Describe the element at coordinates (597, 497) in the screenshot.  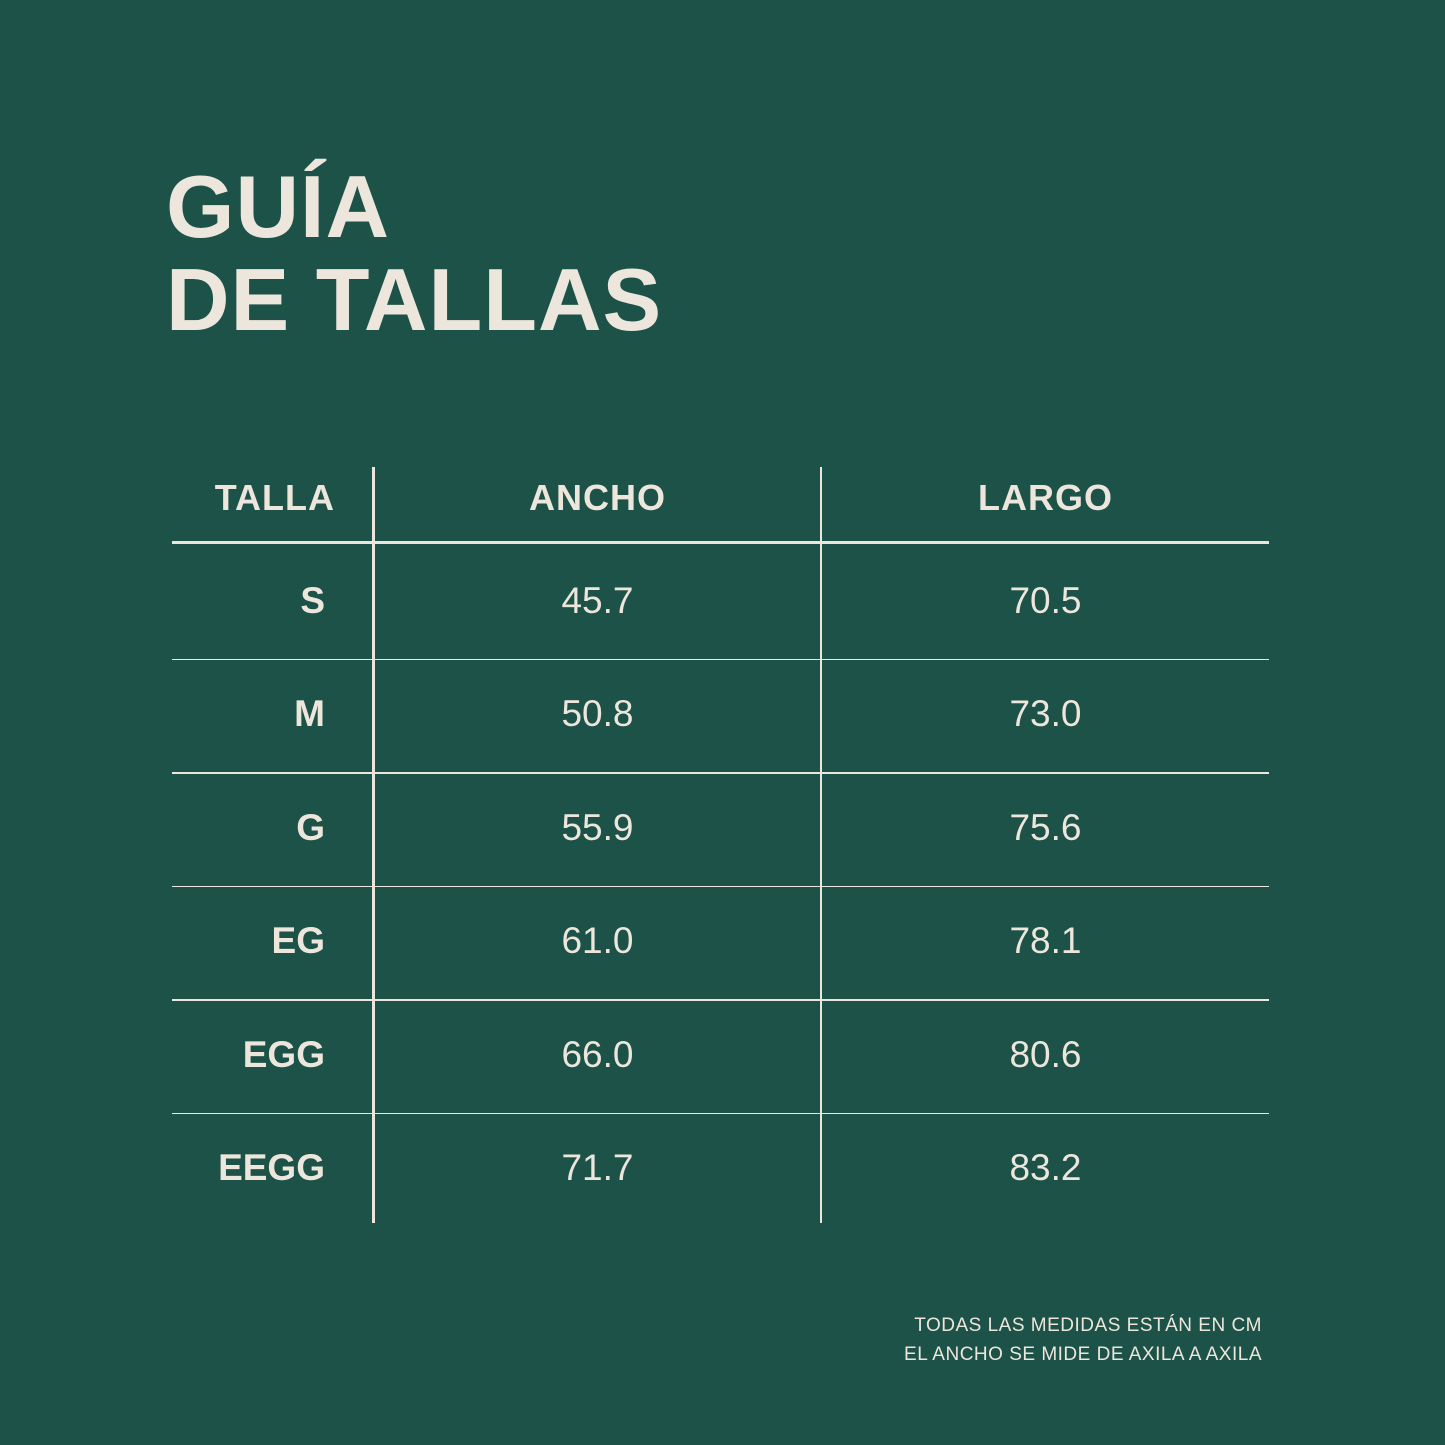
I see `header-ancho: ANCHO` at that location.